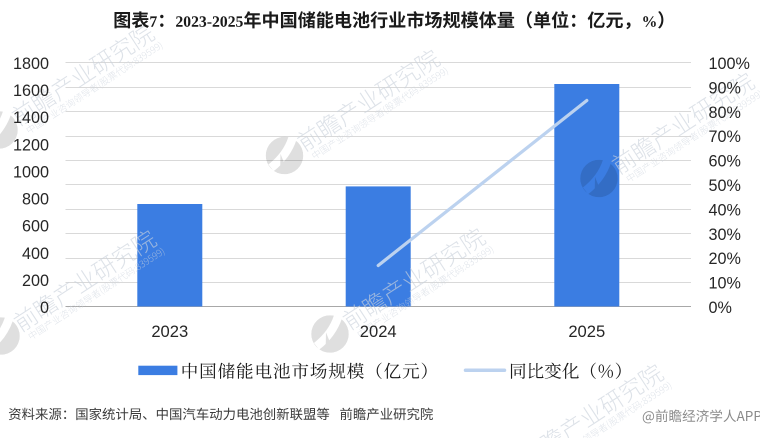  What do you see at coordinates (31, 64) in the screenshot?
I see `svg-text: 1800` at bounding box center [31, 64].